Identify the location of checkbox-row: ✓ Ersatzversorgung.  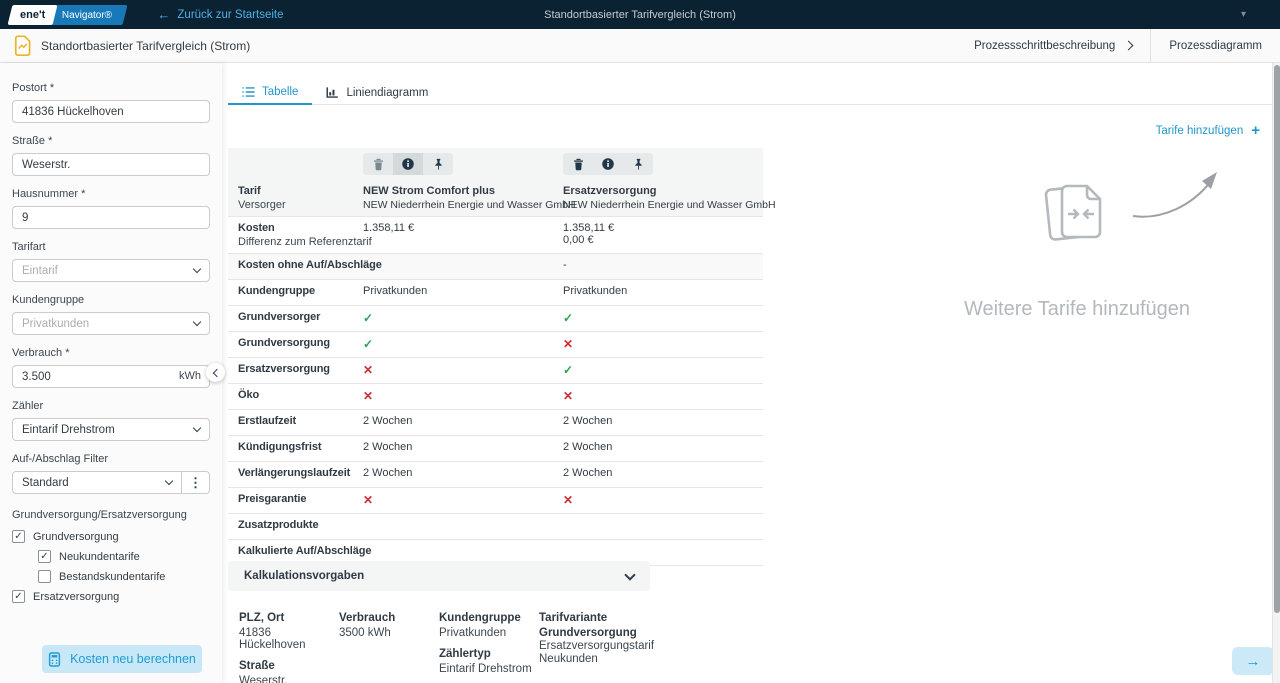
(111, 596).